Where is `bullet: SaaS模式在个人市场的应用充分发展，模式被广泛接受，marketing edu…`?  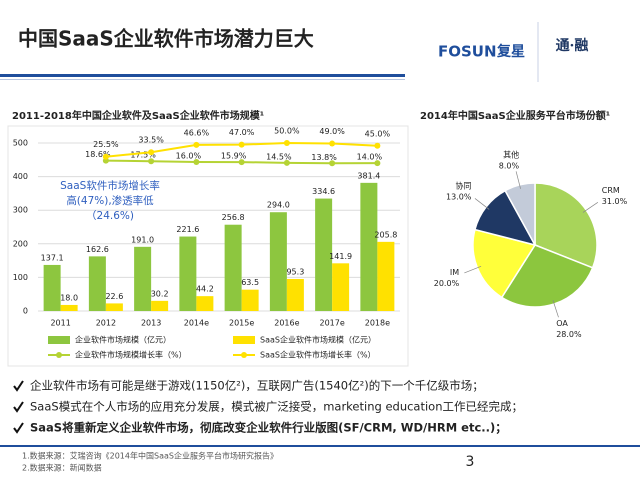
bullet: SaaS模式在个人市场的应用充分发展，模式被广泛接受，marketing edu… is located at coordinates (276, 407).